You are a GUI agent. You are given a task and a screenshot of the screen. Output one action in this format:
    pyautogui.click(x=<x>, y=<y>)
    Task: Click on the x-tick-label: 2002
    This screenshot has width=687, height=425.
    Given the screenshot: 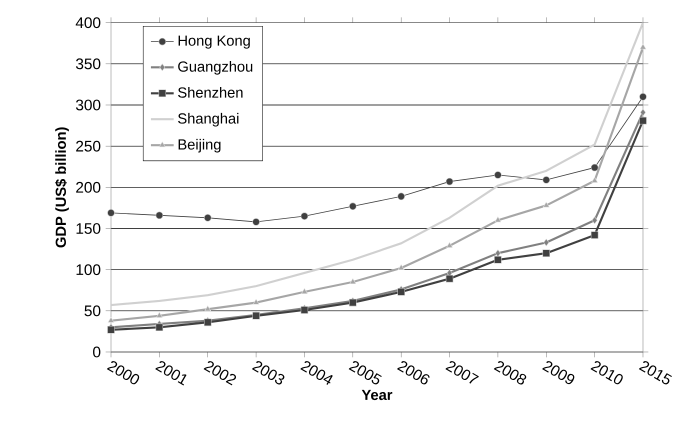 What is the action you would take?
    pyautogui.click(x=220, y=373)
    